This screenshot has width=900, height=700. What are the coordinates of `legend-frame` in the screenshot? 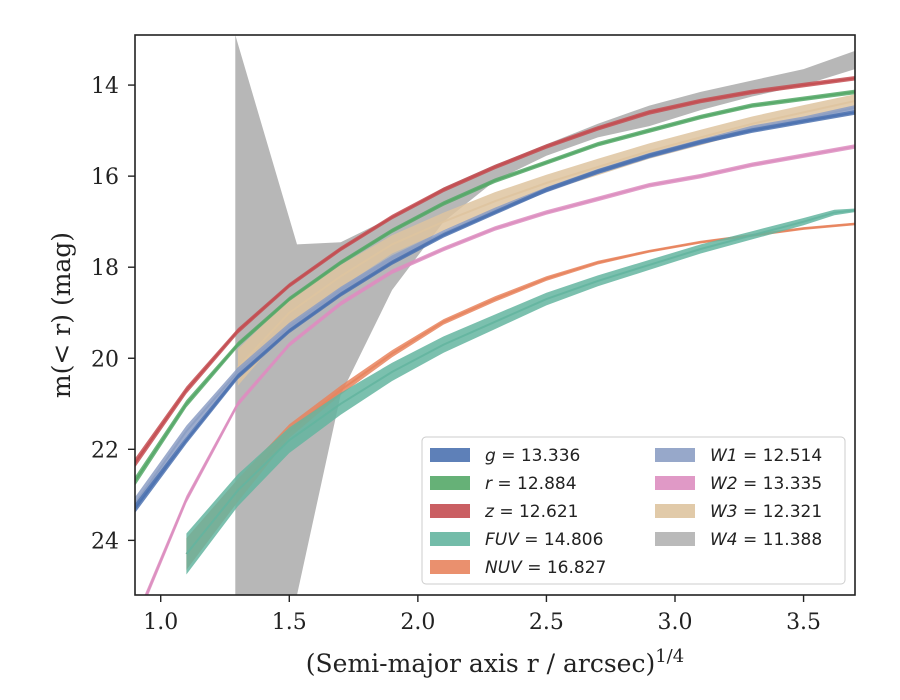 It's located at (633, 510).